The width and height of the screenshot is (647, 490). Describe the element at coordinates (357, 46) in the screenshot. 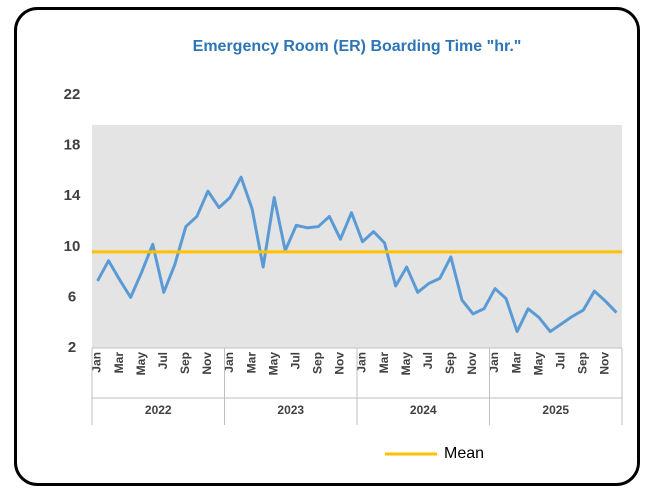

I see `chart-title: Emergency Room (ER) Boarding Time "hr."` at that location.